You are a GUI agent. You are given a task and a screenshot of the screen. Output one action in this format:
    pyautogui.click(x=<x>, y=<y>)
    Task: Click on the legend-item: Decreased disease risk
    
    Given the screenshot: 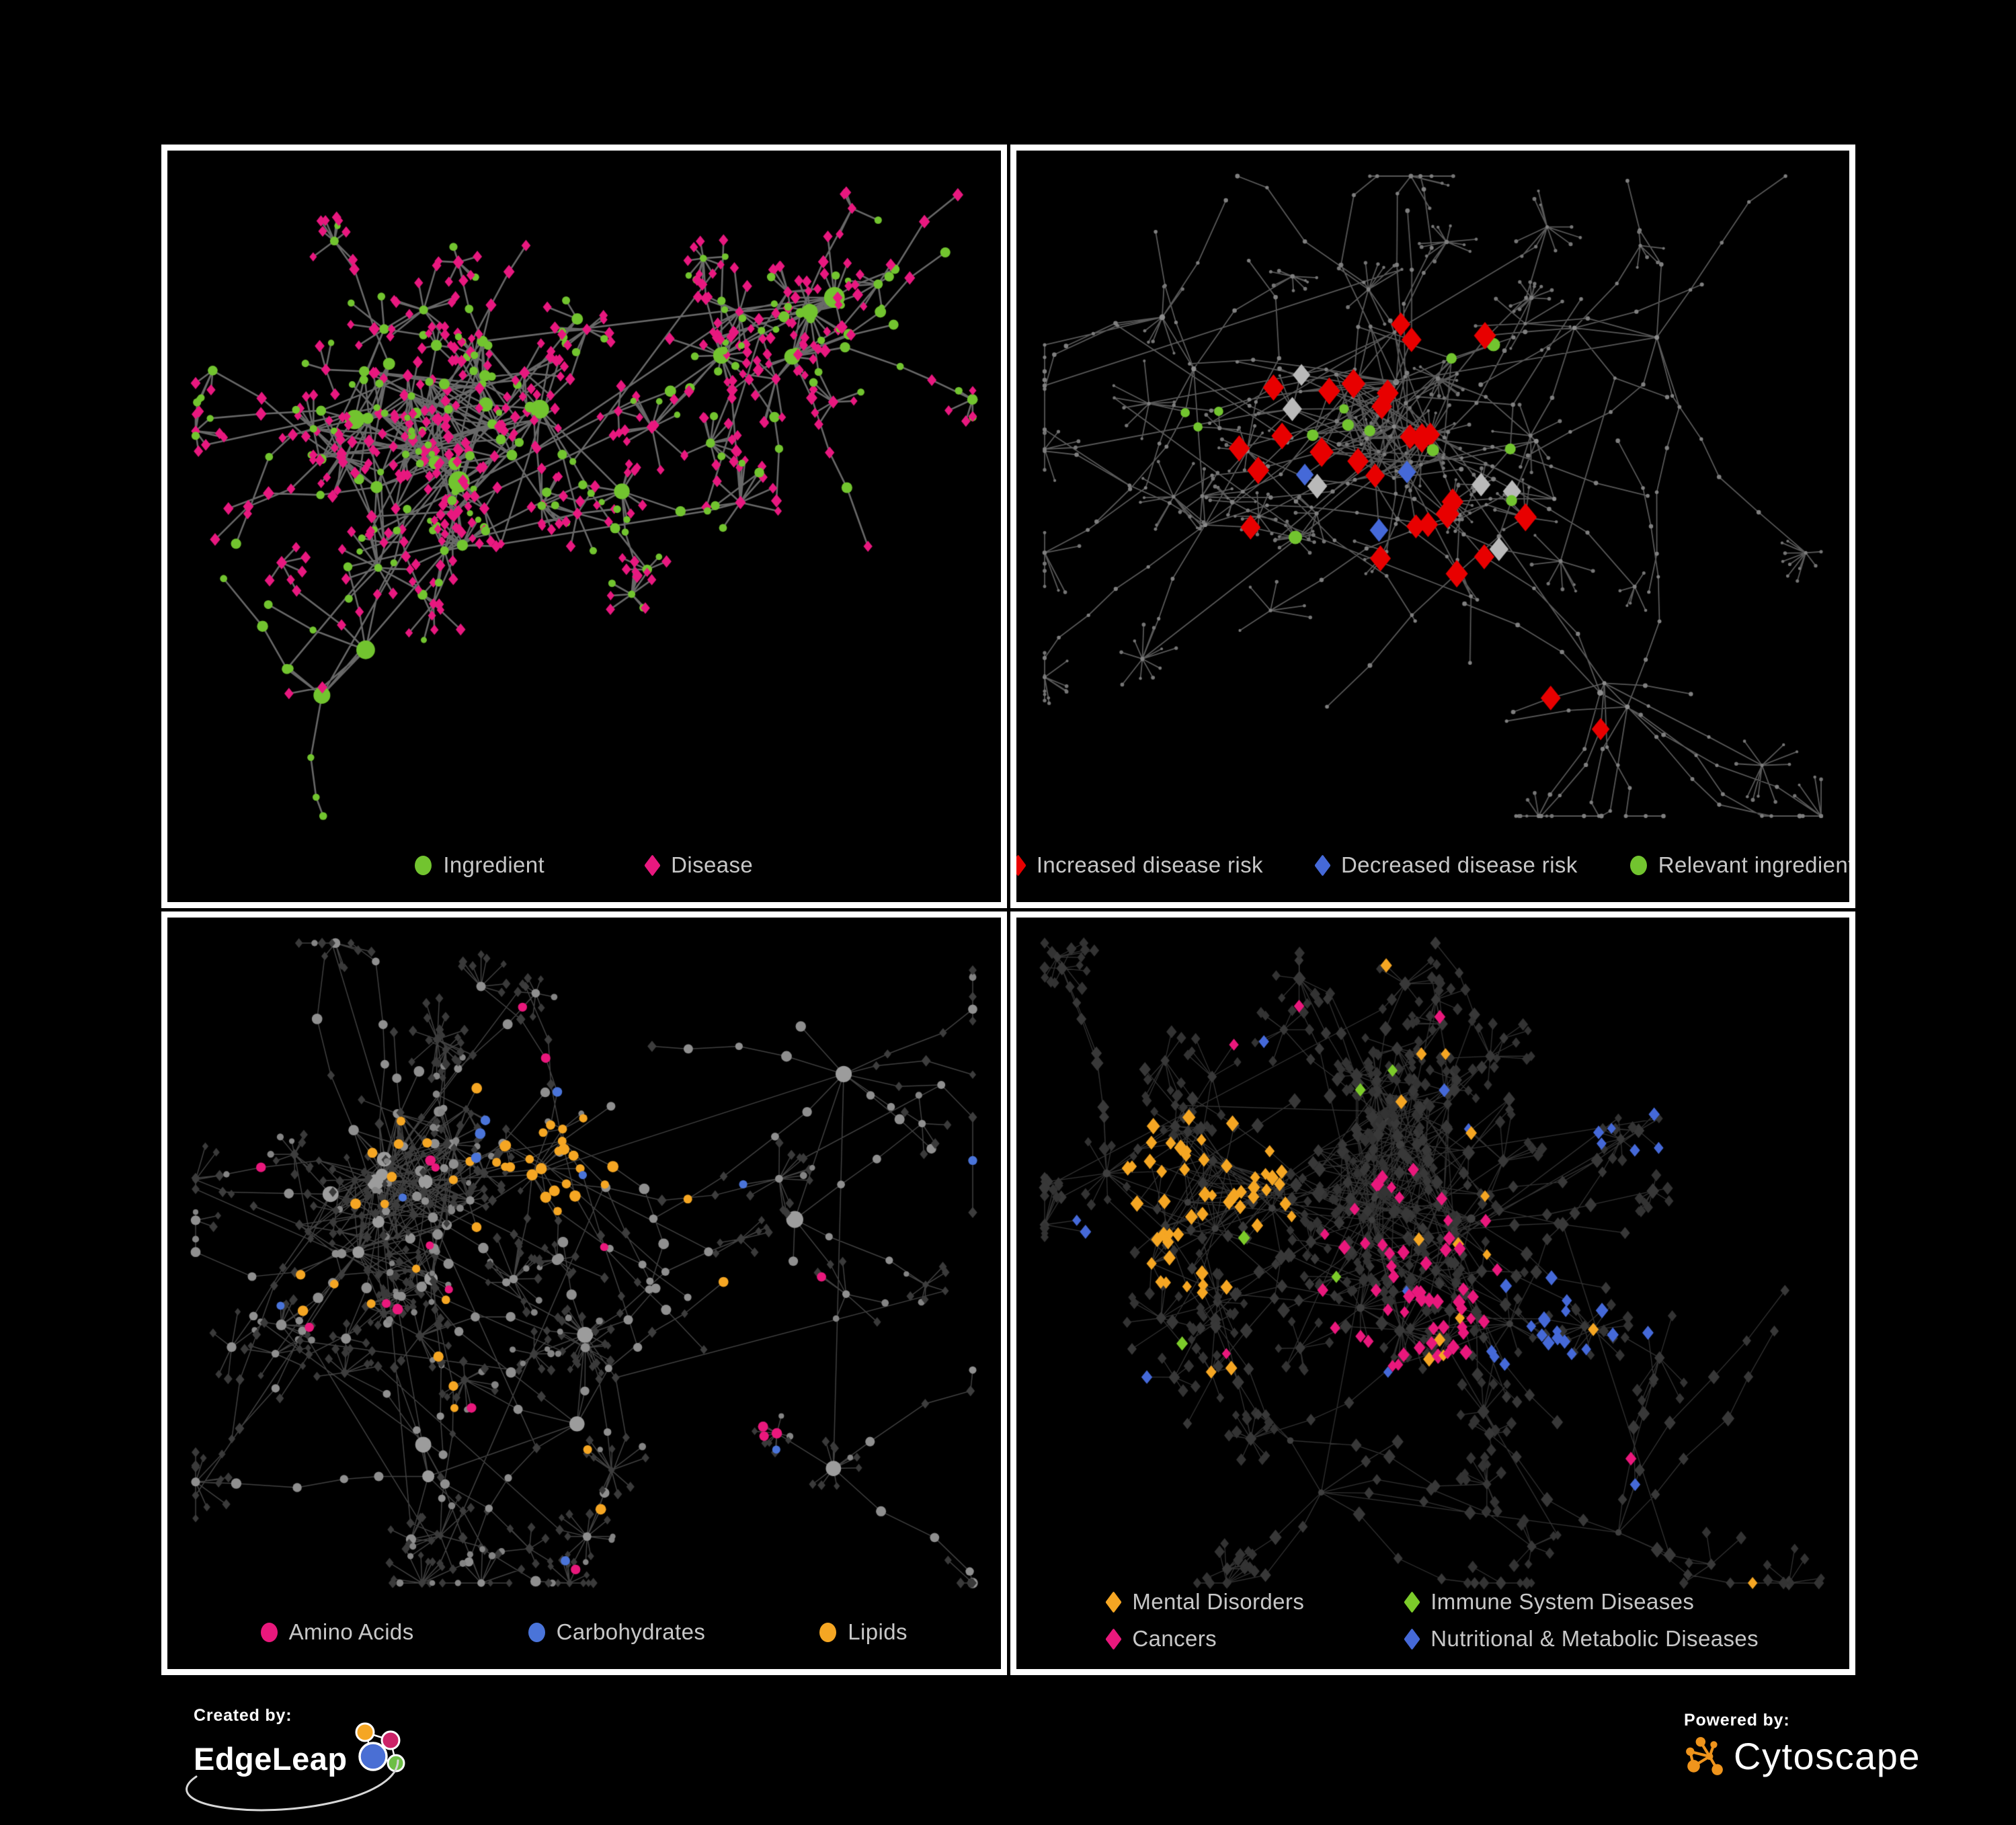 What is the action you would take?
    pyautogui.click(x=1446, y=865)
    